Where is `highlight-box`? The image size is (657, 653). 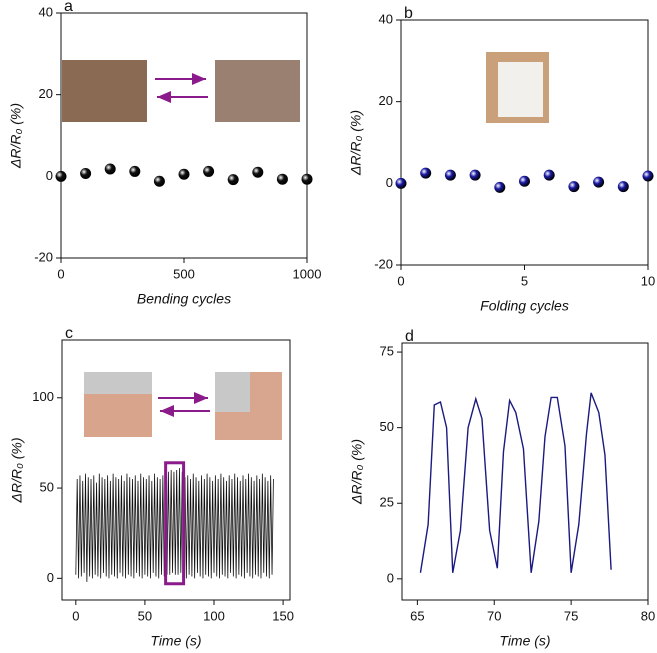 highlight-box is located at coordinates (175, 523).